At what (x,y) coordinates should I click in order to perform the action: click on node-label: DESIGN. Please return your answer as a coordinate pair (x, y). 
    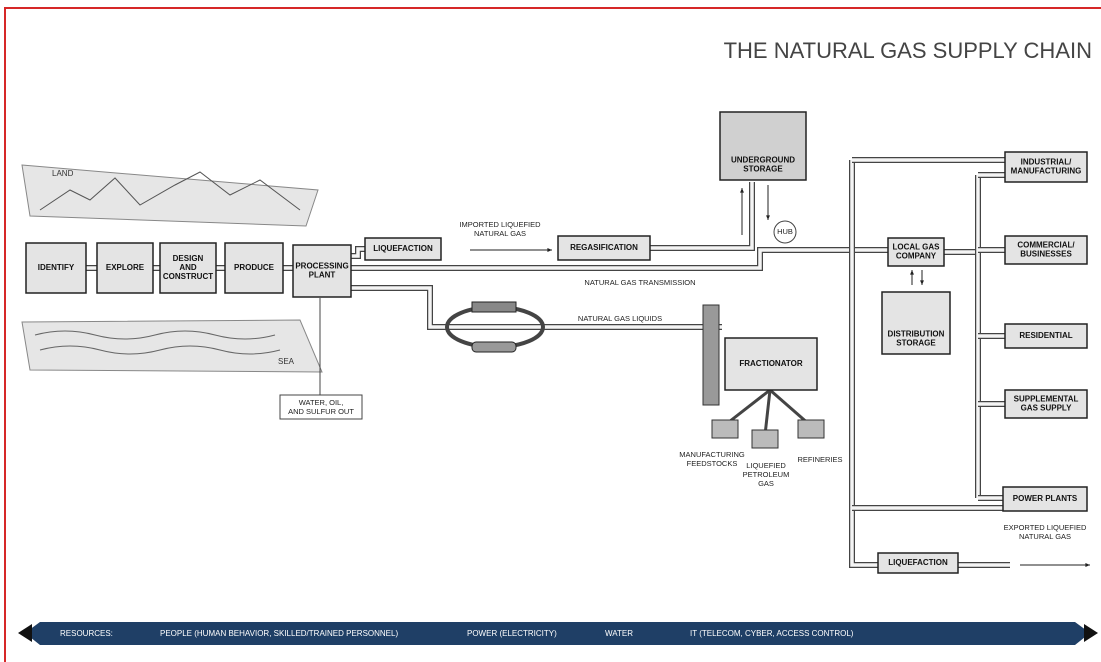
    Looking at the image, I should click on (188, 258).